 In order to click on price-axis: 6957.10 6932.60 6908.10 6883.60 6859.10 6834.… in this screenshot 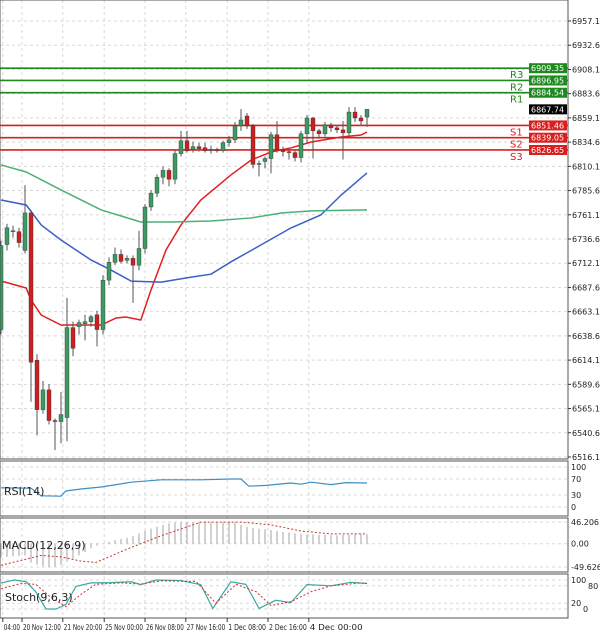, I will do `click(584, 315)`.